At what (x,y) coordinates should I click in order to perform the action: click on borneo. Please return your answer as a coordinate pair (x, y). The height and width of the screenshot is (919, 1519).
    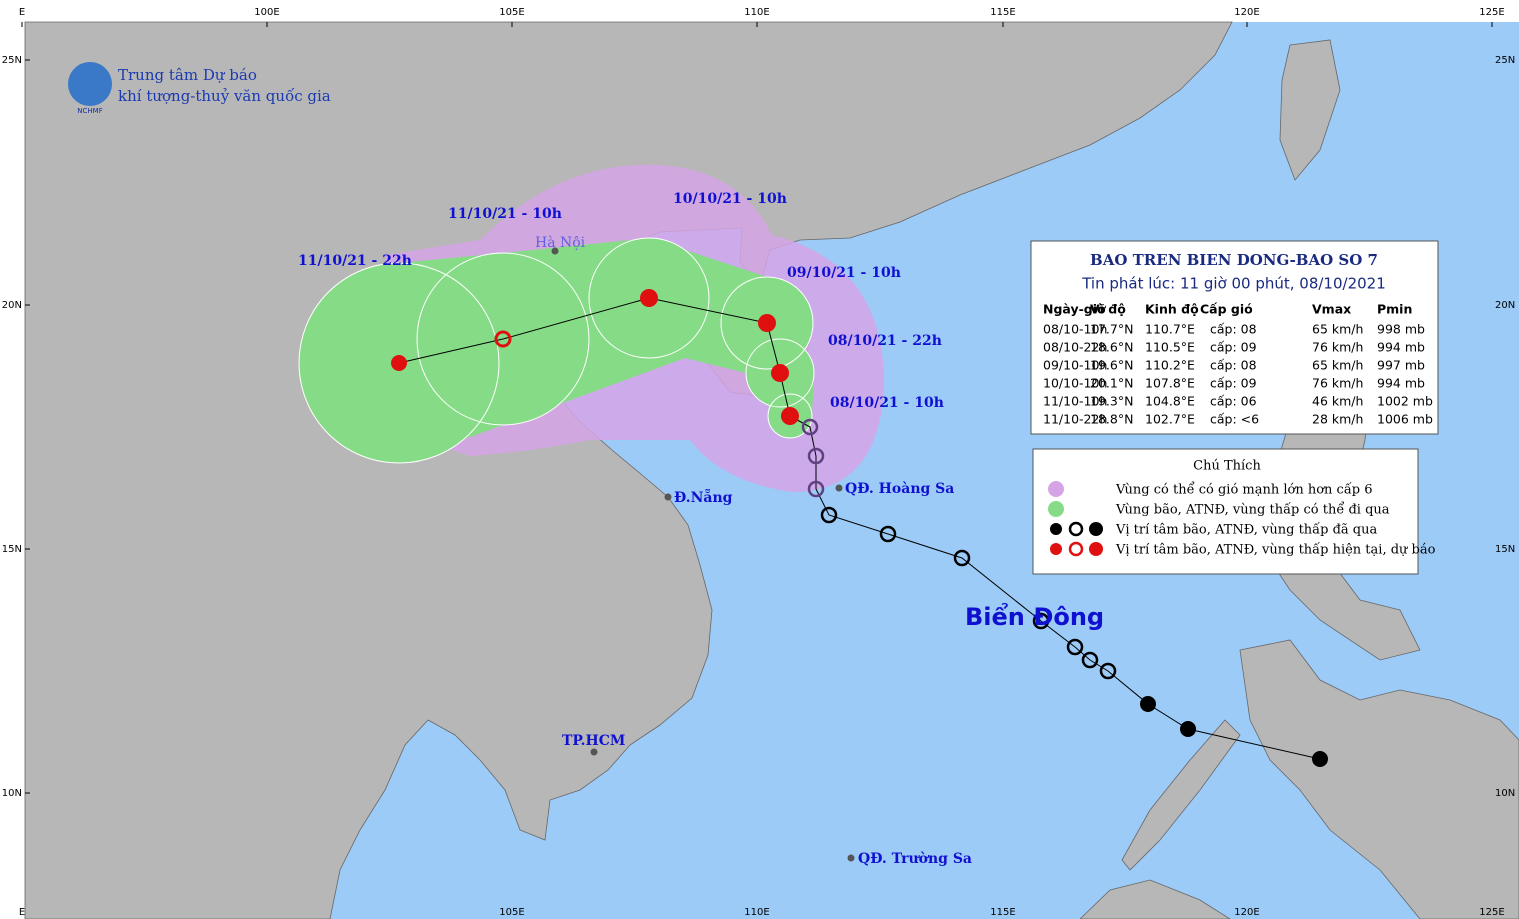
    Looking at the image, I should click on (1155, 899).